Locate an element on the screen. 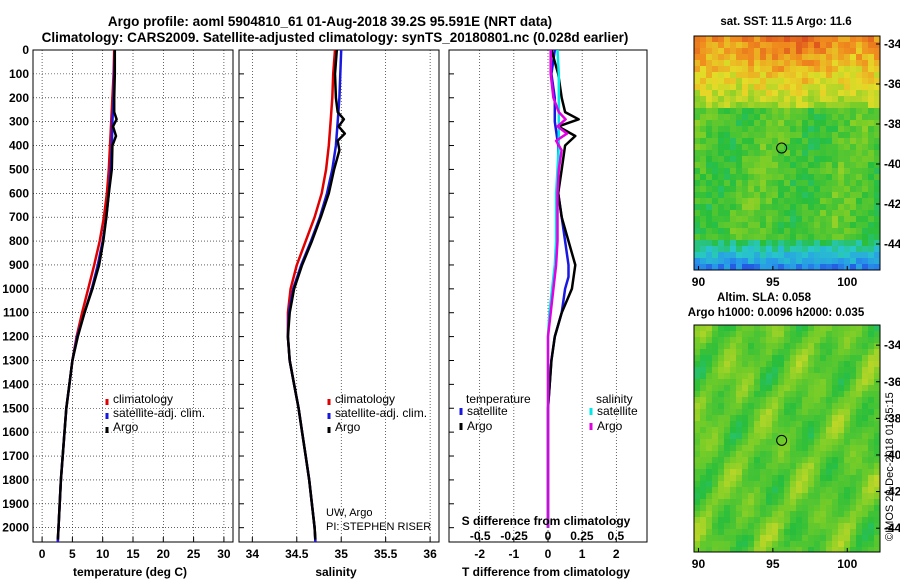 This screenshot has width=900, height=580. sst-field is located at coordinates (787, 153).